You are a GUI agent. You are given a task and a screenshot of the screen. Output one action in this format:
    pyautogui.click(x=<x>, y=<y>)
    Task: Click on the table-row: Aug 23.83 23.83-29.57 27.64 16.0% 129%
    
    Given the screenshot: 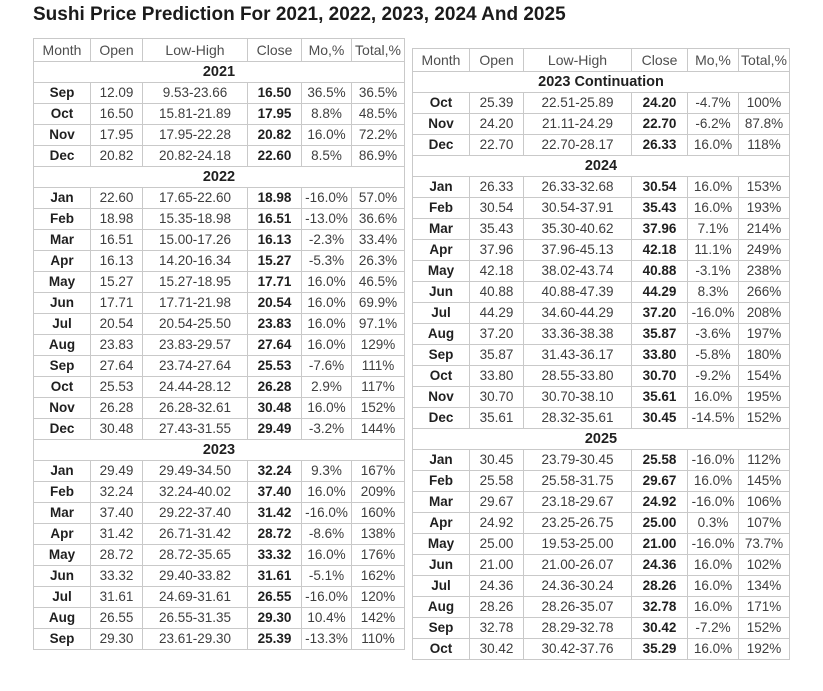 What is the action you would take?
    pyautogui.click(x=219, y=345)
    